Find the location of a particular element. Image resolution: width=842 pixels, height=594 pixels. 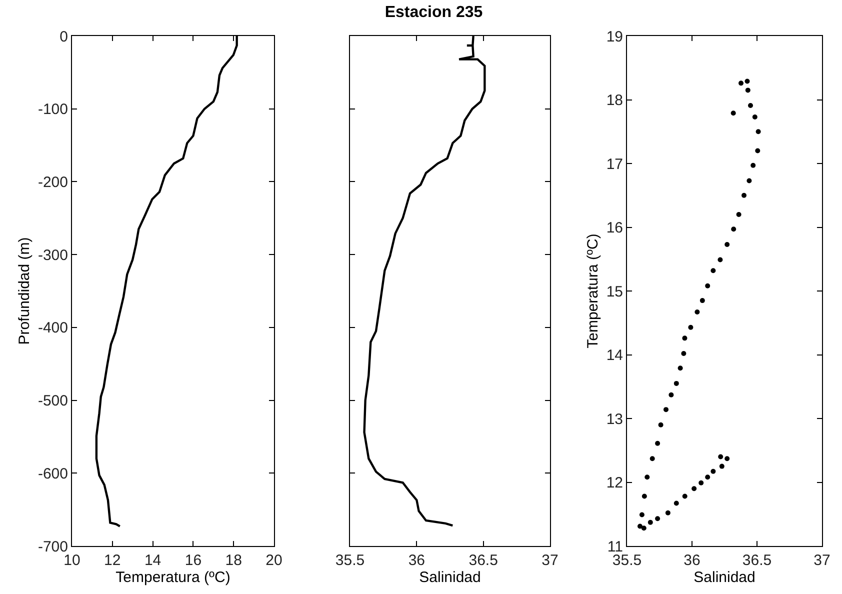

x-tick-label: 12 is located at coordinates (112, 560).